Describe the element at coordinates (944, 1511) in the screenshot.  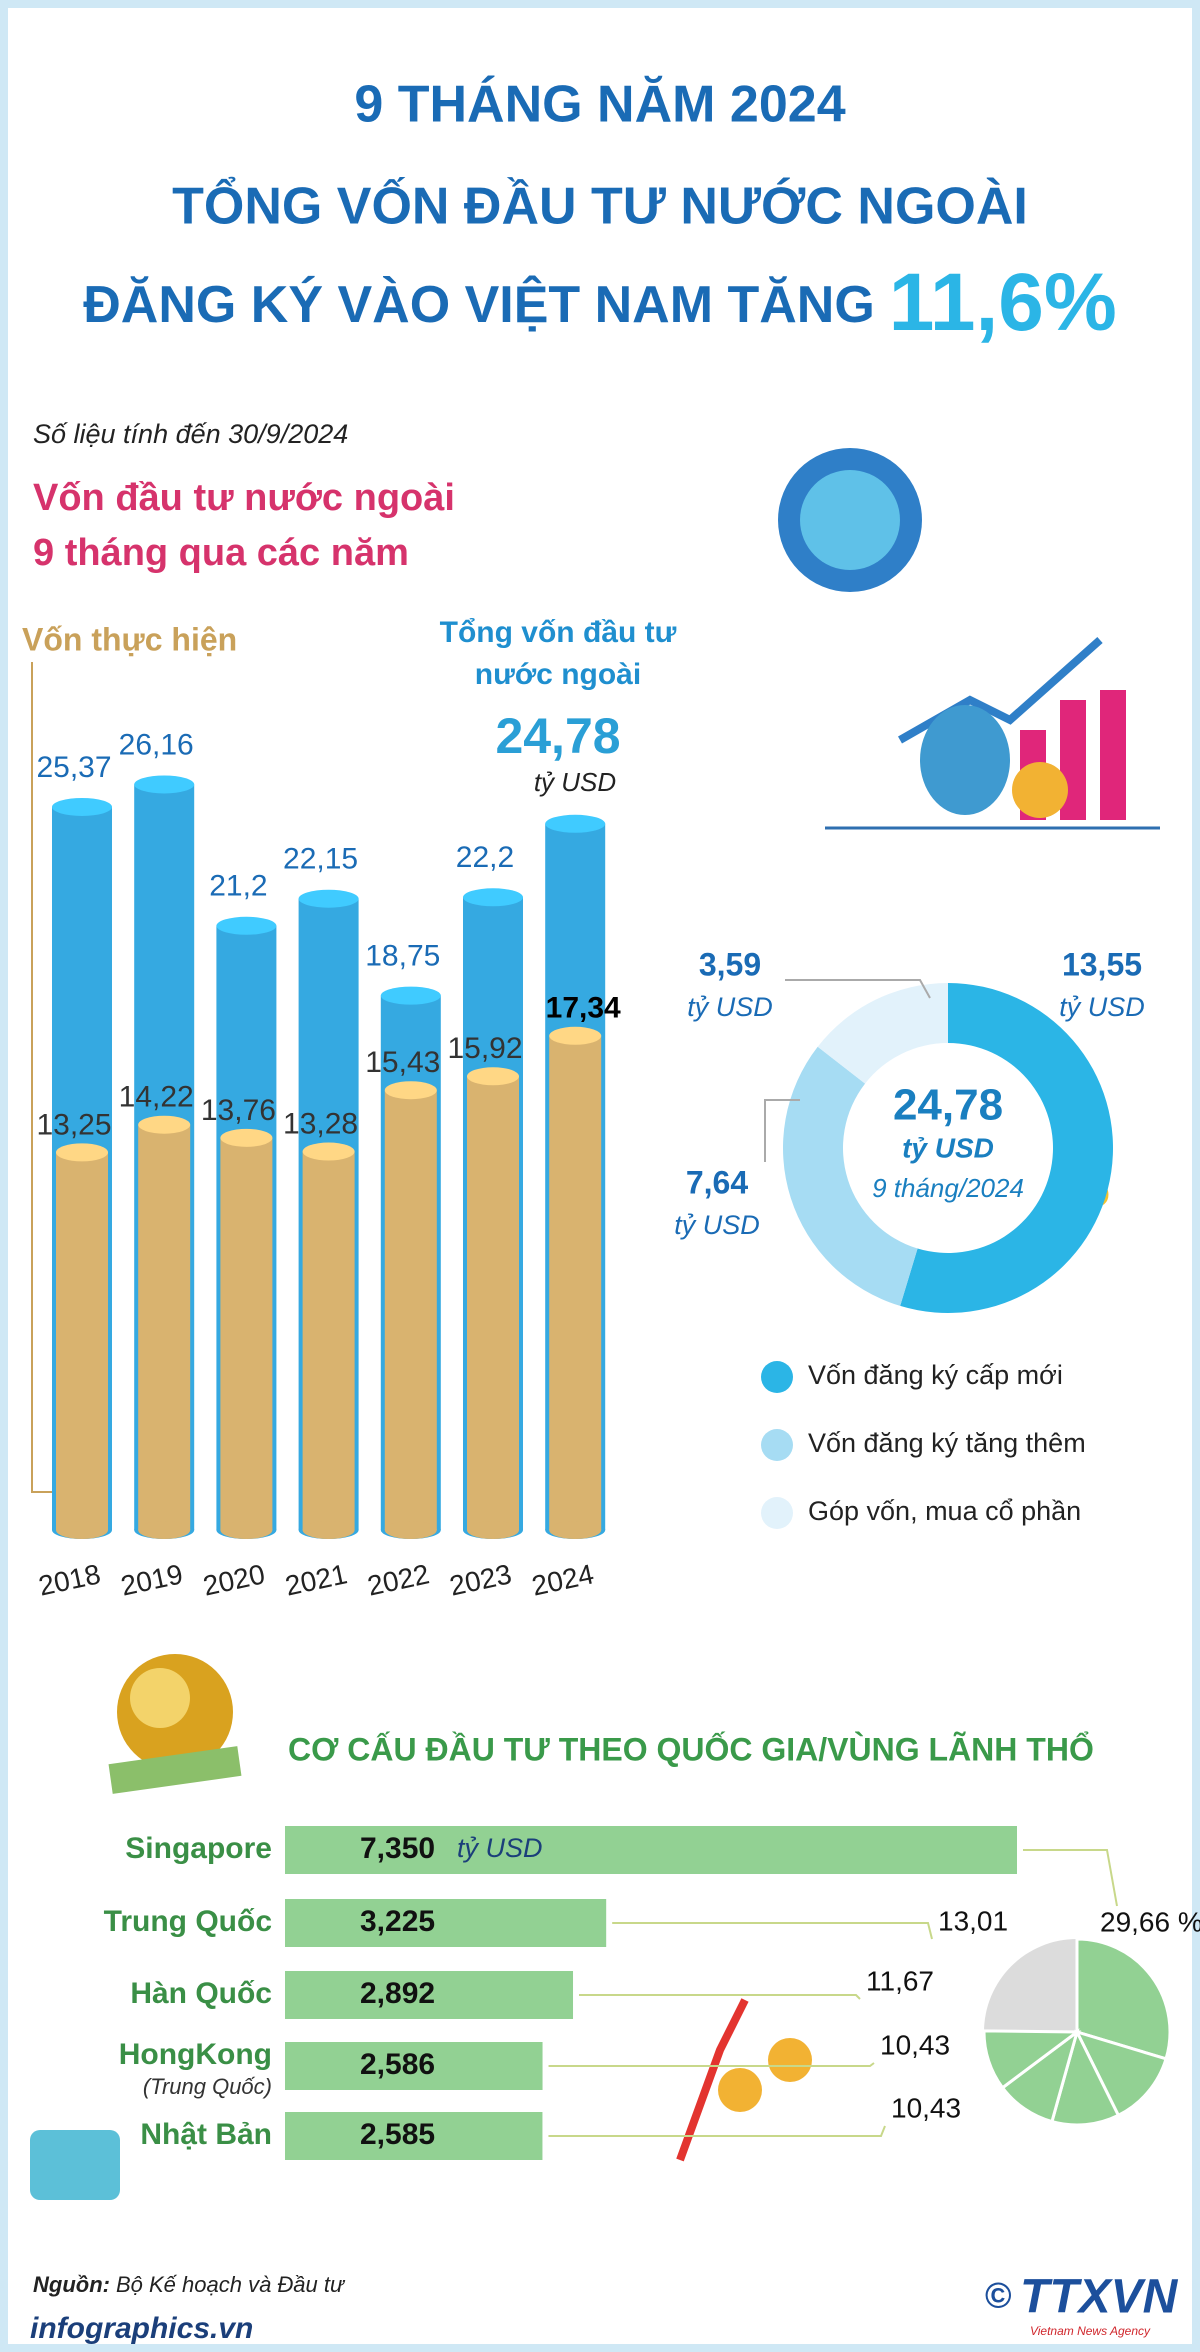
I see `legend-label: Góp vốn, mua cổ phần` at that location.